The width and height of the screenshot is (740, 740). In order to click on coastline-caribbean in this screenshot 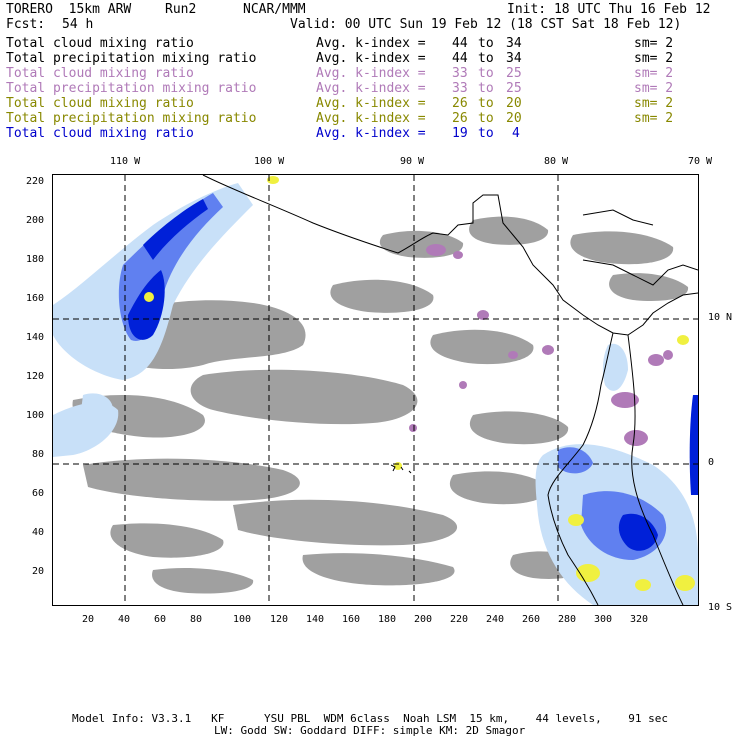, I will do `click(640, 272)`.